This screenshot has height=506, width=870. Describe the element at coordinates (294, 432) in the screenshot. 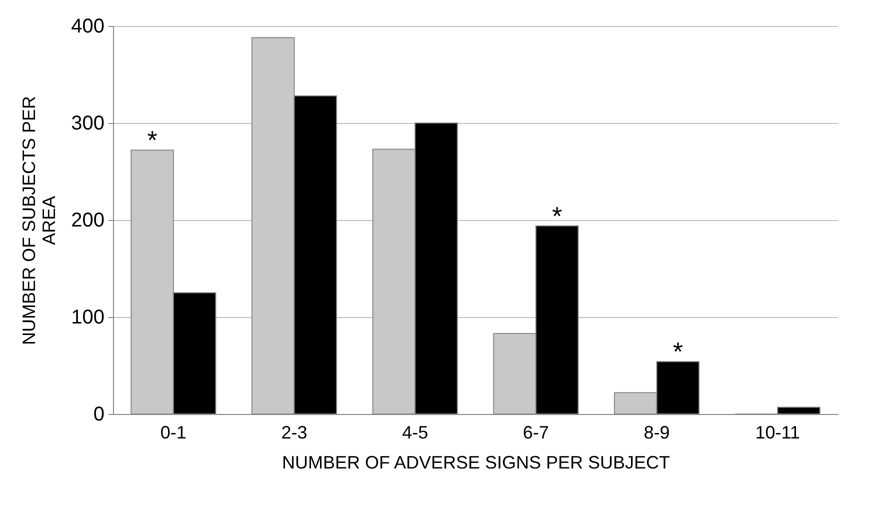

I see `x-tick-label: 2-3` at that location.